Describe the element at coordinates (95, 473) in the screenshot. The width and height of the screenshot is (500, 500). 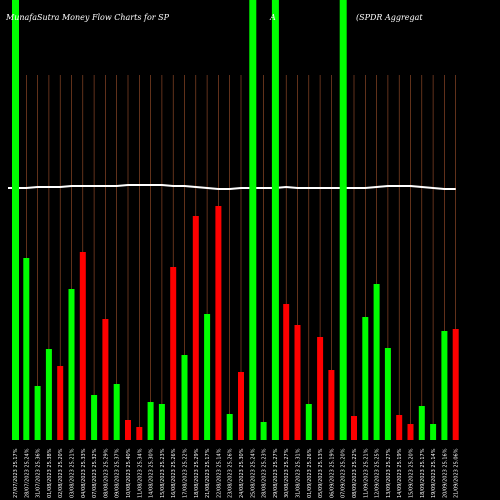
I see `x-tick-label: 07/08/2023 25.32%` at that location.